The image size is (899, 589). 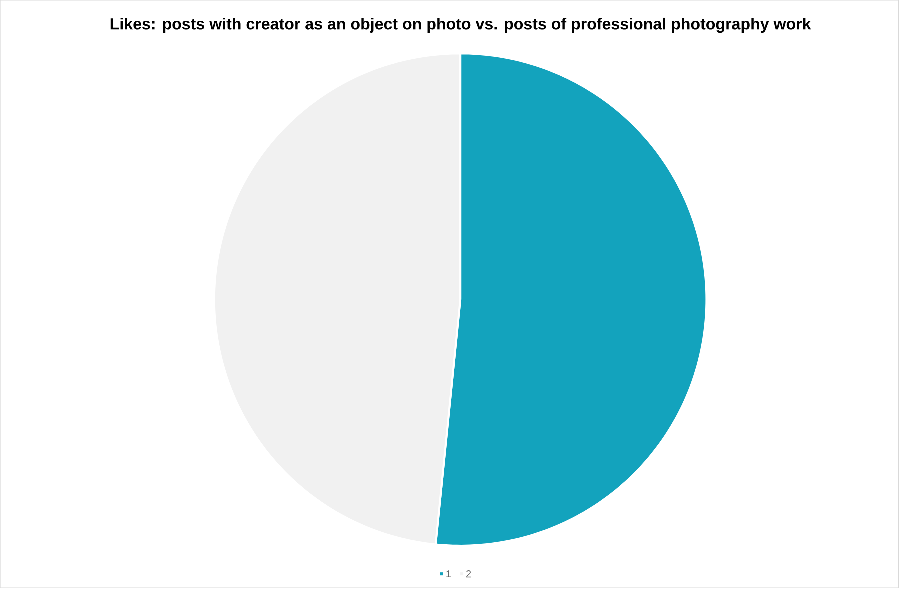 What do you see at coordinates (461, 26) in the screenshot?
I see `chart-title: Likes: posts with creator as an object on photo vs. posts of professional photography work` at bounding box center [461, 26].